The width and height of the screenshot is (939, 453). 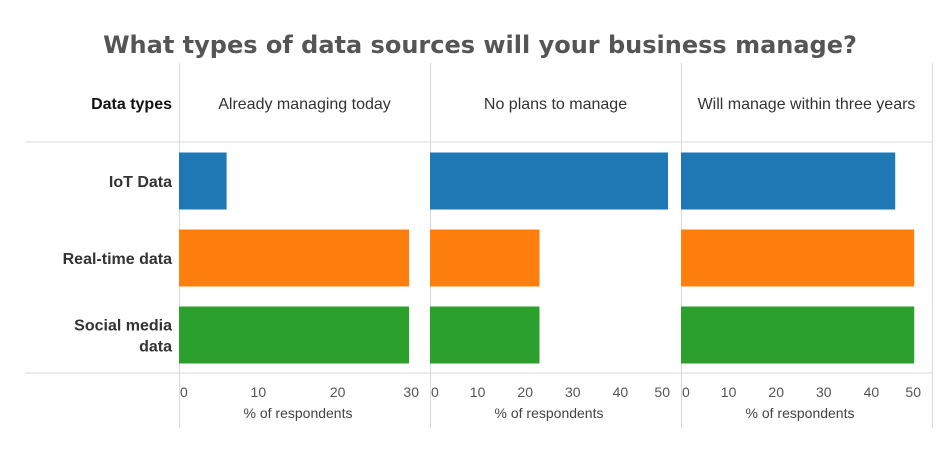 I want to click on tick-0-3: 30, so click(x=411, y=392).